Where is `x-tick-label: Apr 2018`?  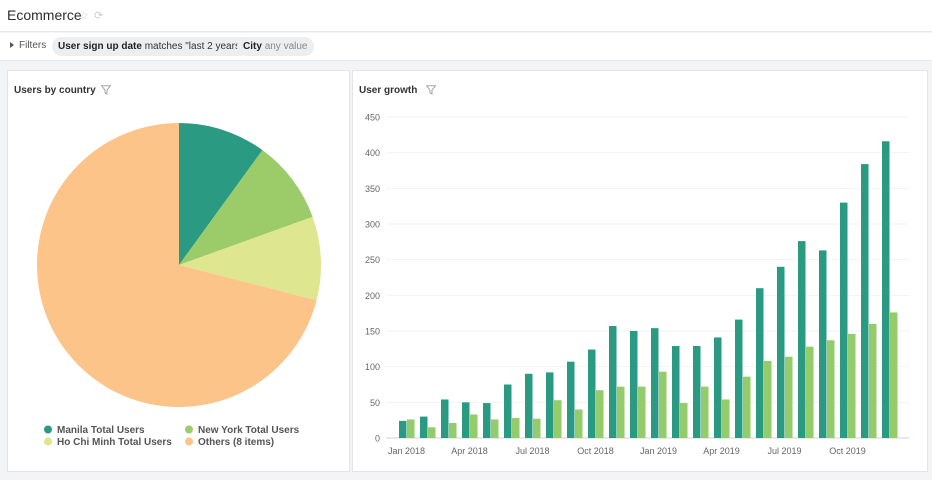 x-tick-label: Apr 2018 is located at coordinates (469, 451).